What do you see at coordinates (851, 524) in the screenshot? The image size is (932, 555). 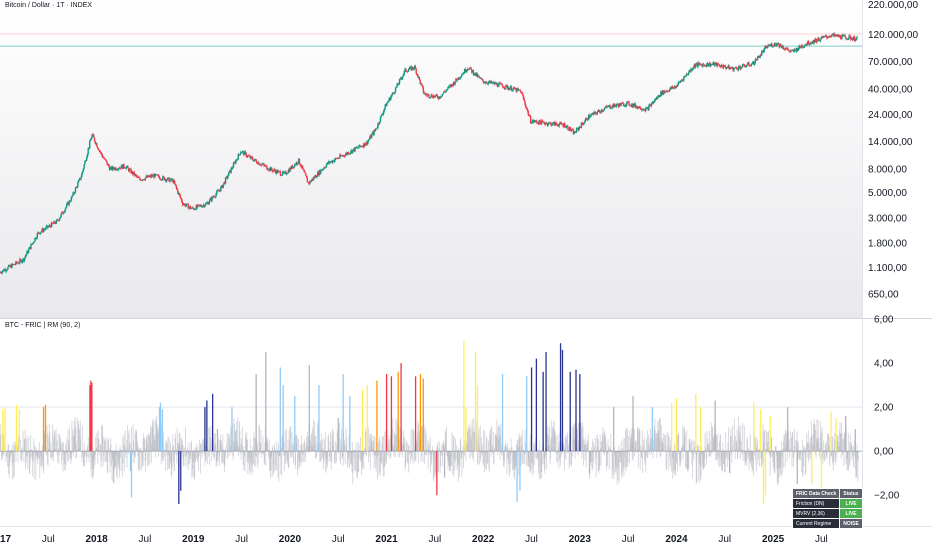 I see `status-value: NOISE` at bounding box center [851, 524].